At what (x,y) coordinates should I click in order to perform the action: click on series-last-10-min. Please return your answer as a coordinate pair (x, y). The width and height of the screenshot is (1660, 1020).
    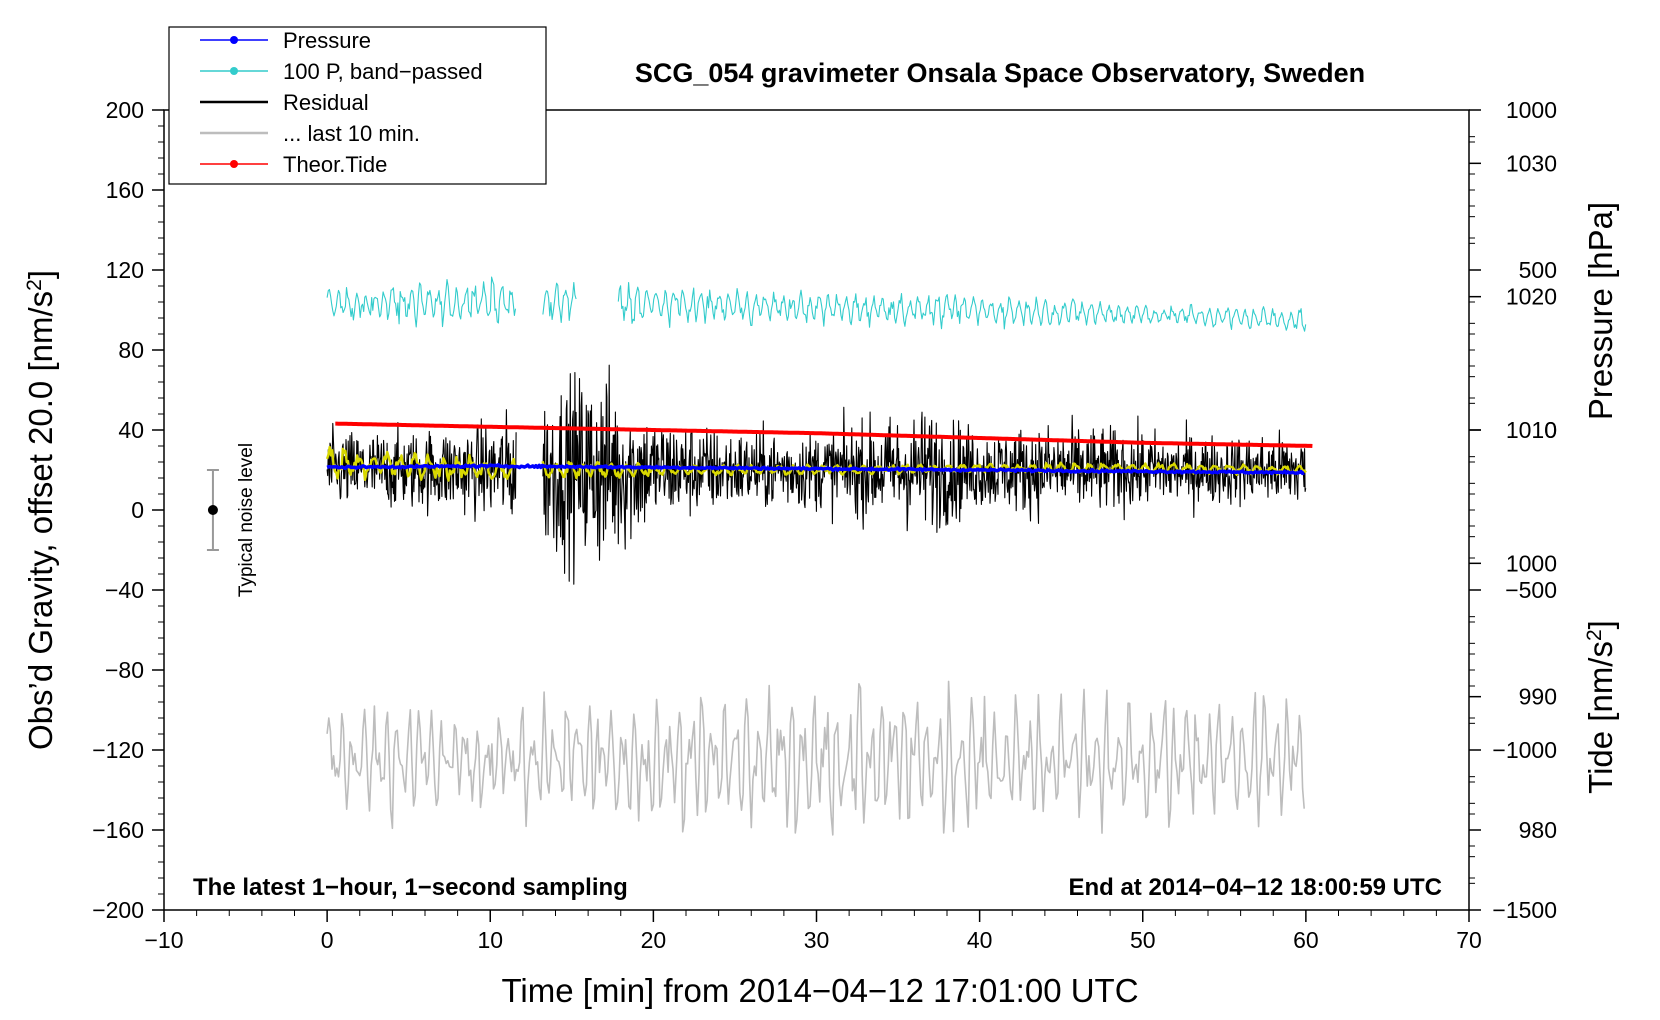
    Looking at the image, I should click on (815, 758).